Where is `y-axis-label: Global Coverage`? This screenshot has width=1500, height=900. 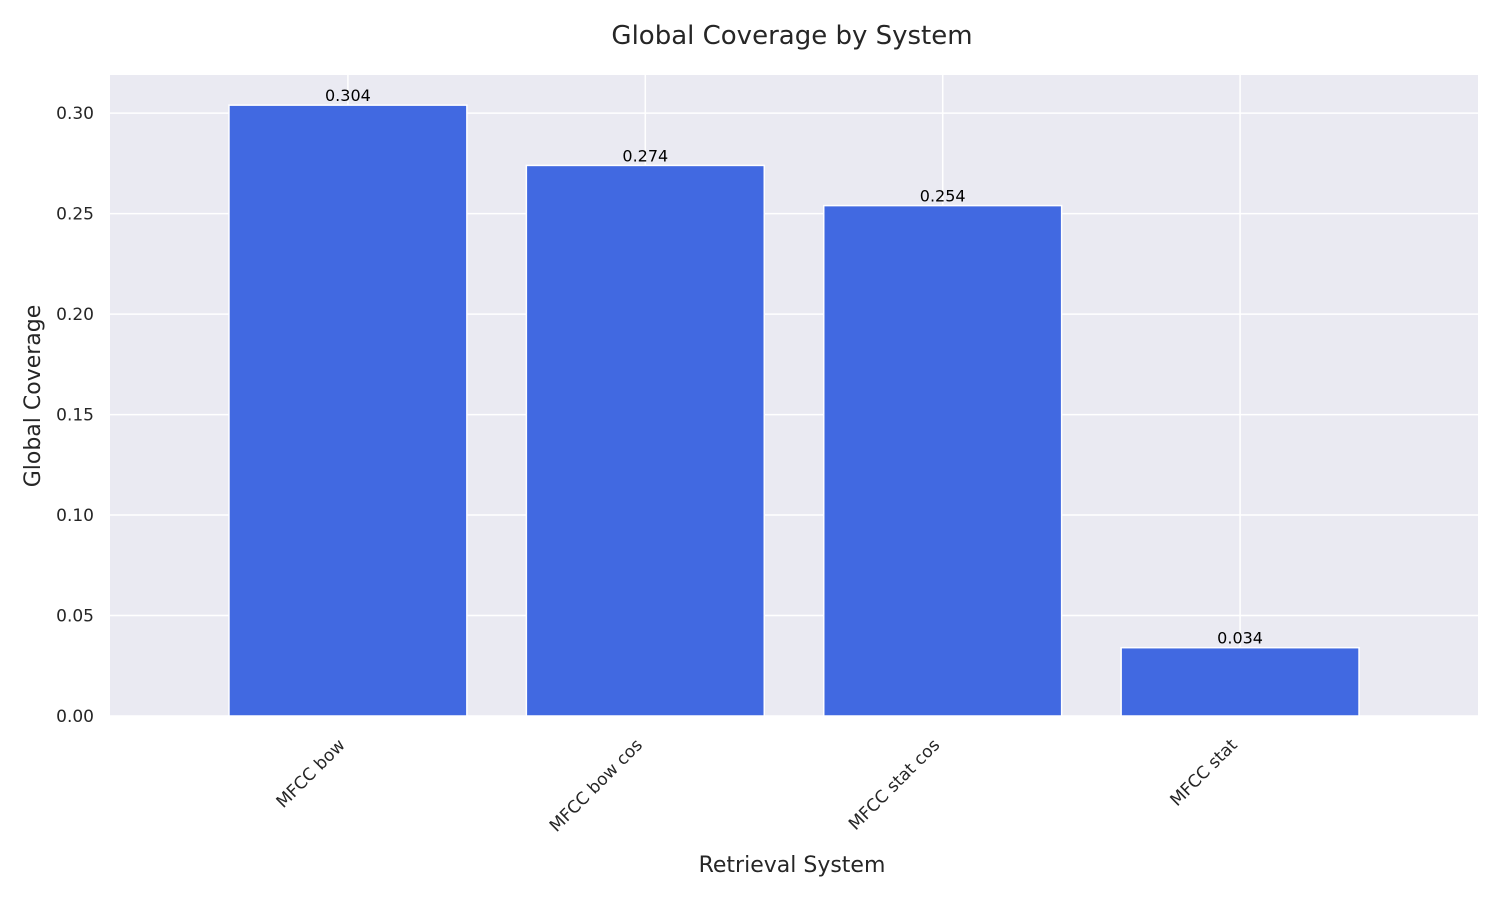 y-axis-label: Global Coverage is located at coordinates (33, 396).